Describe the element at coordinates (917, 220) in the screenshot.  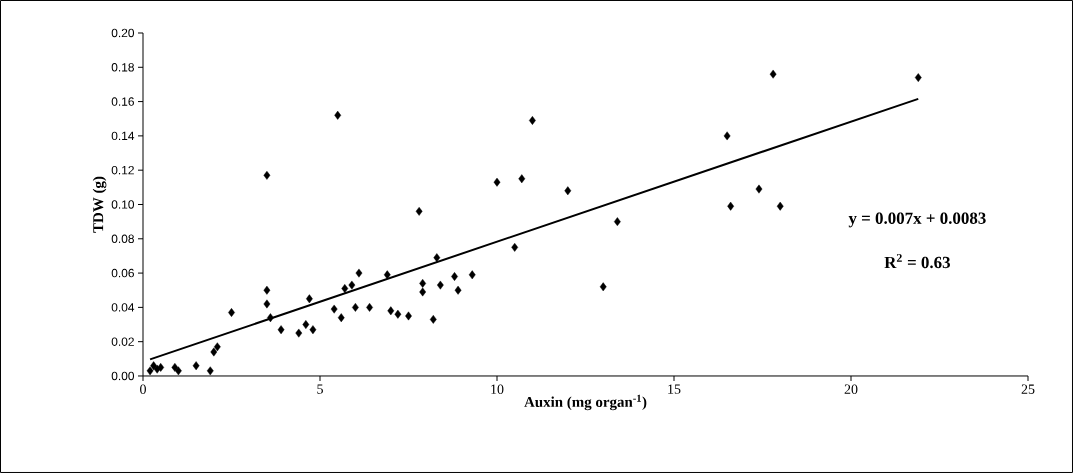
I see `annotation: y = 0.007x + 0.0083` at that location.